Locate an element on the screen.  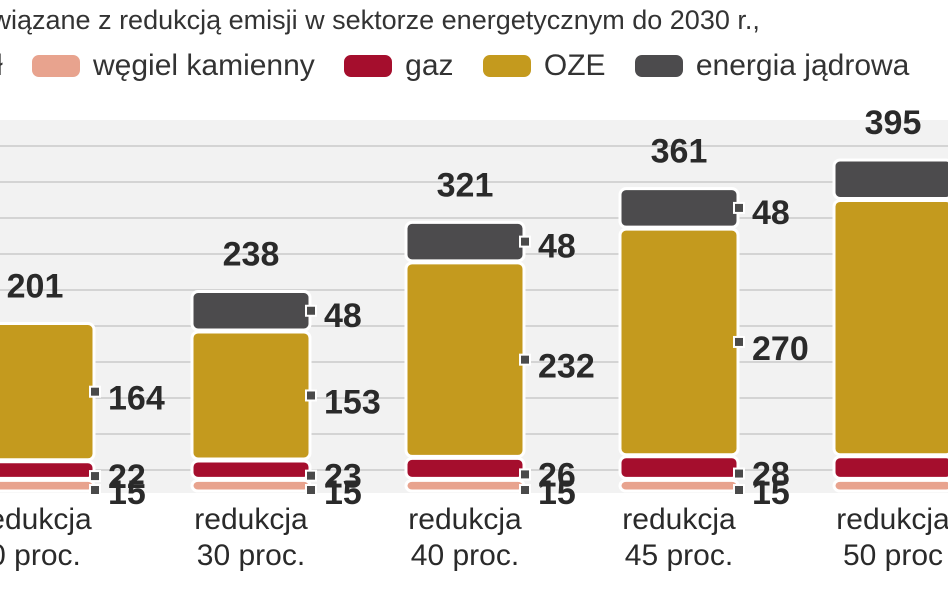
category-label: 45 proc. is located at coordinates (679, 555).